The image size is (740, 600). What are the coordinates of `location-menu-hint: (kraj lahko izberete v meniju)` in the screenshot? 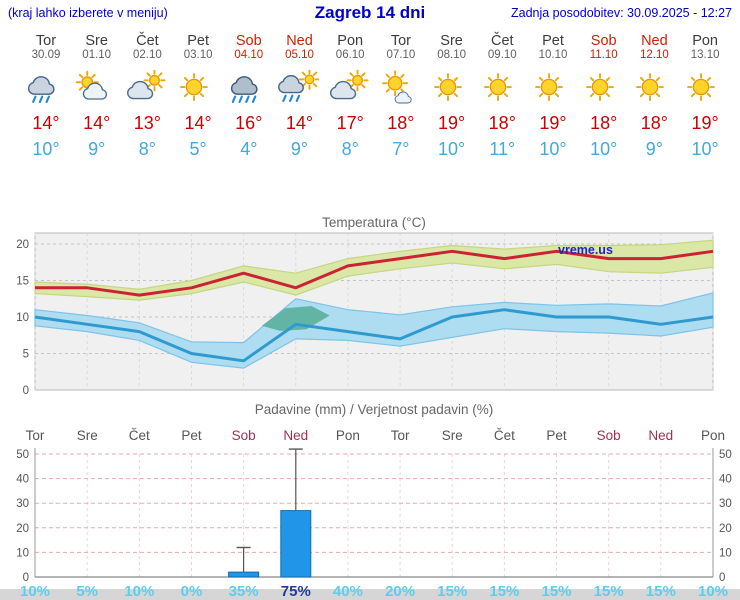 It's located at (88, 13).